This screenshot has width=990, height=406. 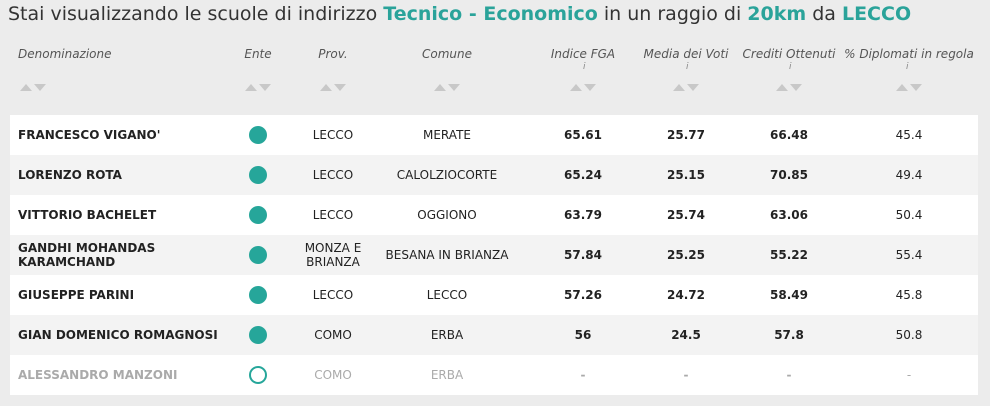 I want to click on cell-value: OGGIONO, so click(x=447, y=215).